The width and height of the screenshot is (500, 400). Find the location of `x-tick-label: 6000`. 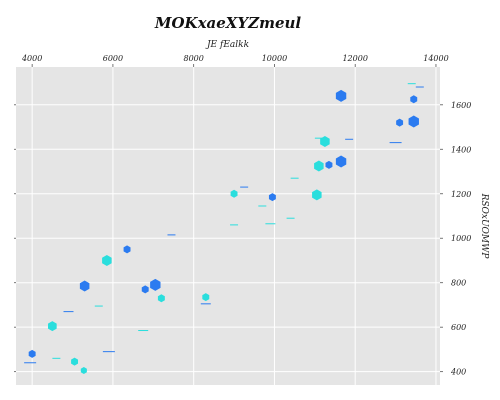

x-tick-label: 6000 is located at coordinates (113, 58).